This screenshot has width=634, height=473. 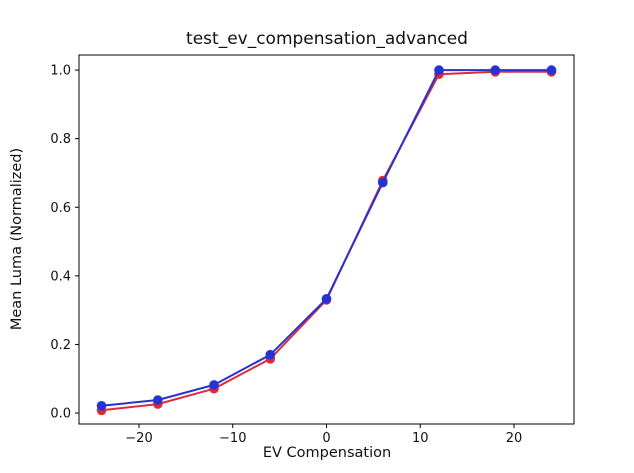 I want to click on y-tick-label: 0.2, so click(x=60, y=345).